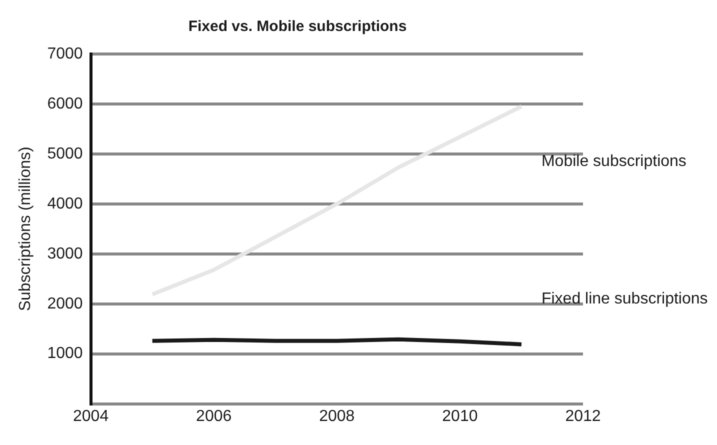  What do you see at coordinates (460, 416) in the screenshot?
I see `x-tick-label: 2010` at bounding box center [460, 416].